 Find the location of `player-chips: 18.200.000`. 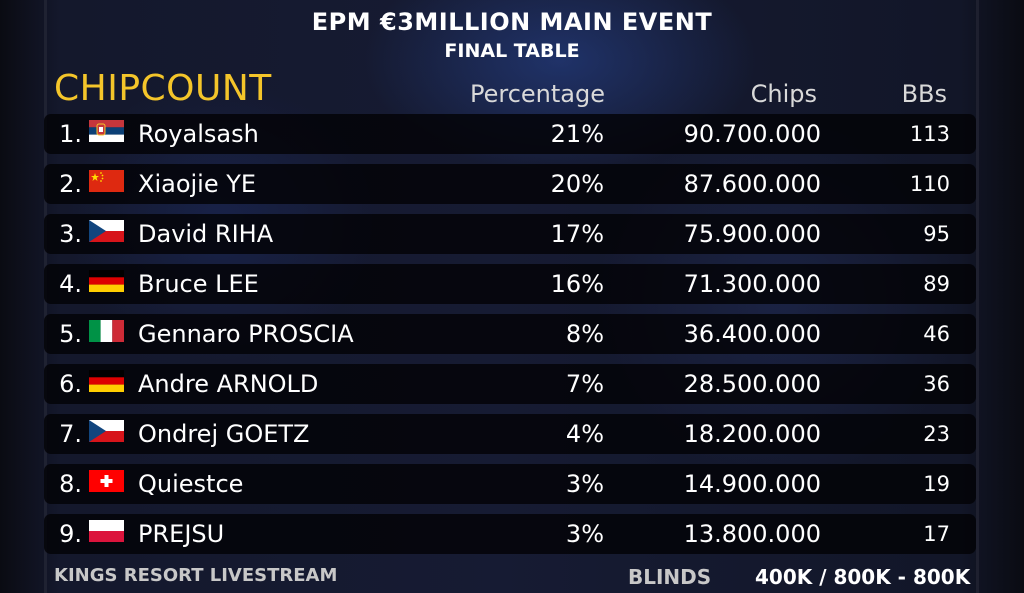

player-chips: 18.200.000 is located at coordinates (752, 434).